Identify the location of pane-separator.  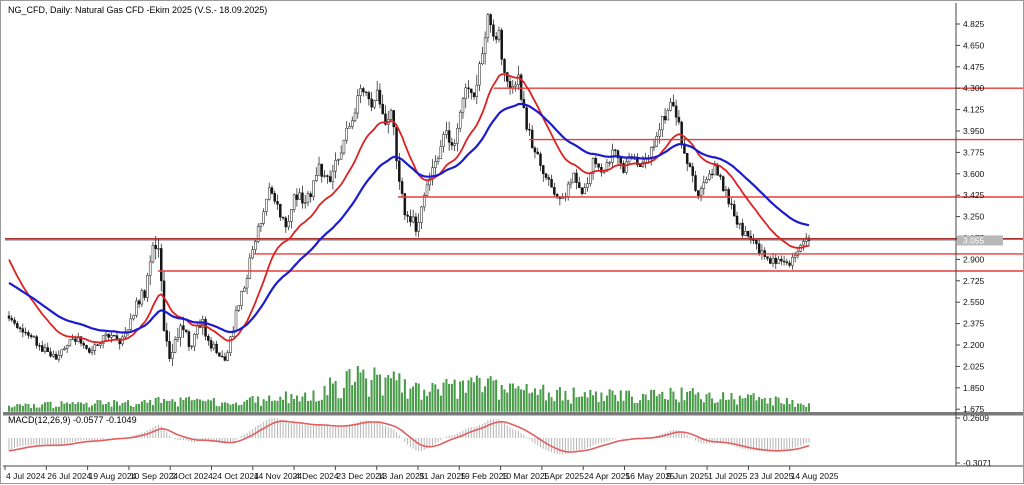
(513, 414).